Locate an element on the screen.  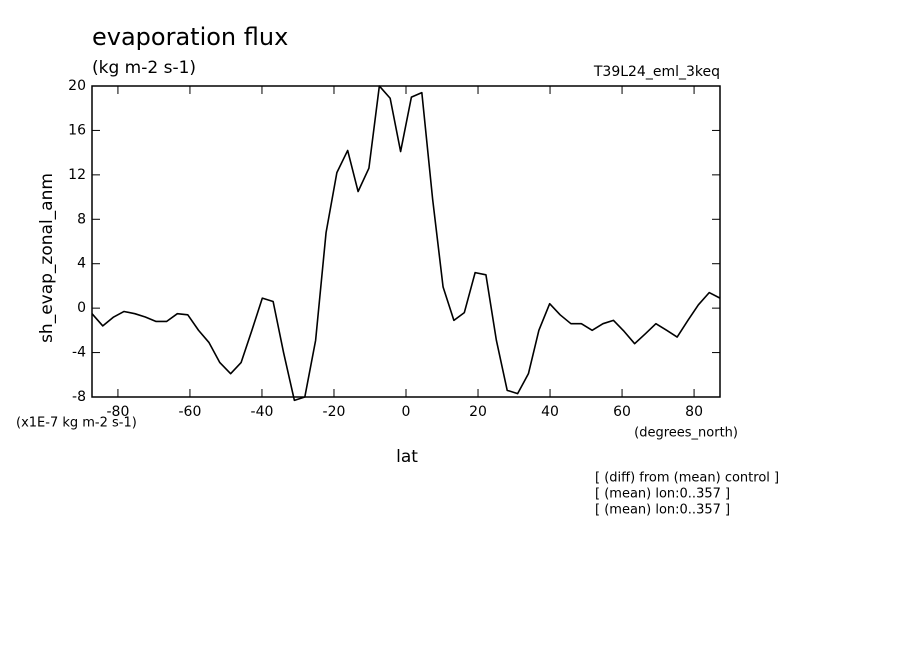
y-tick-label: 4 is located at coordinates (81, 264).